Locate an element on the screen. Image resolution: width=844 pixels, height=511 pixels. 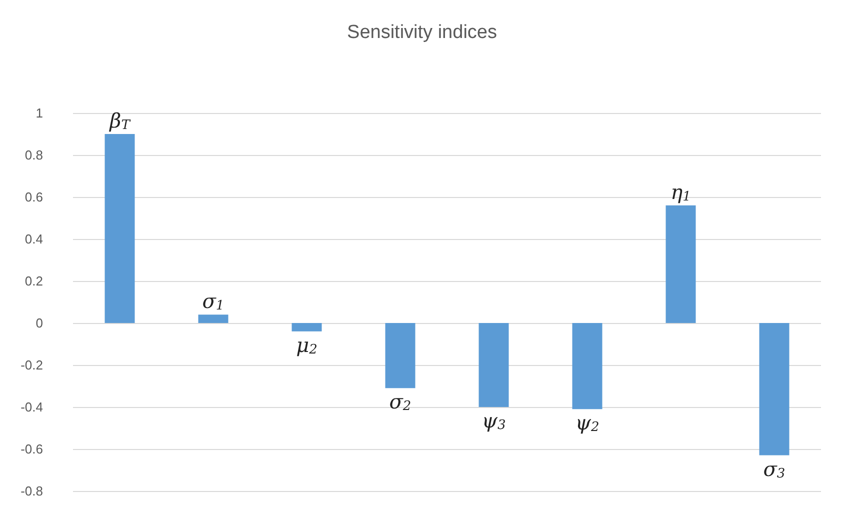
x-tick-label: σ1 is located at coordinates (213, 301).